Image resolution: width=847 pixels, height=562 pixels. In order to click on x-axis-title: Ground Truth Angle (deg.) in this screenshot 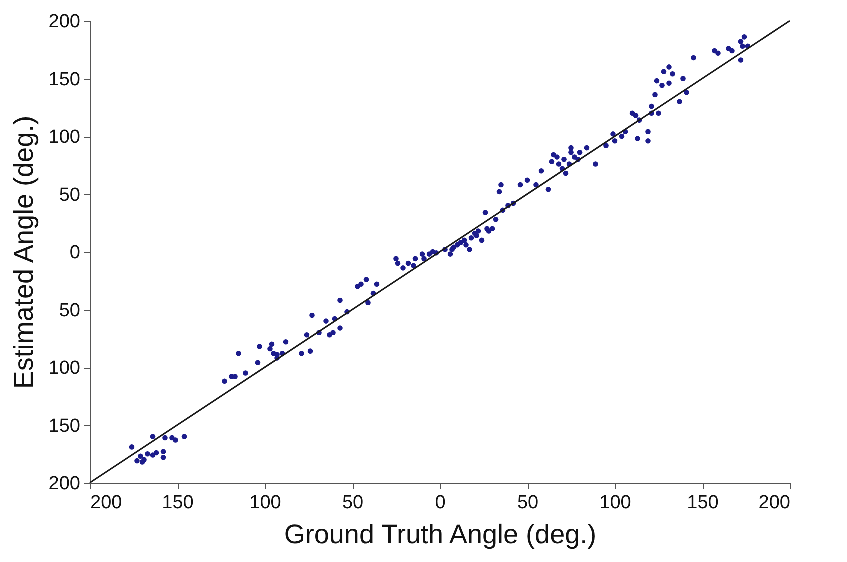, I will do `click(440, 535)`.